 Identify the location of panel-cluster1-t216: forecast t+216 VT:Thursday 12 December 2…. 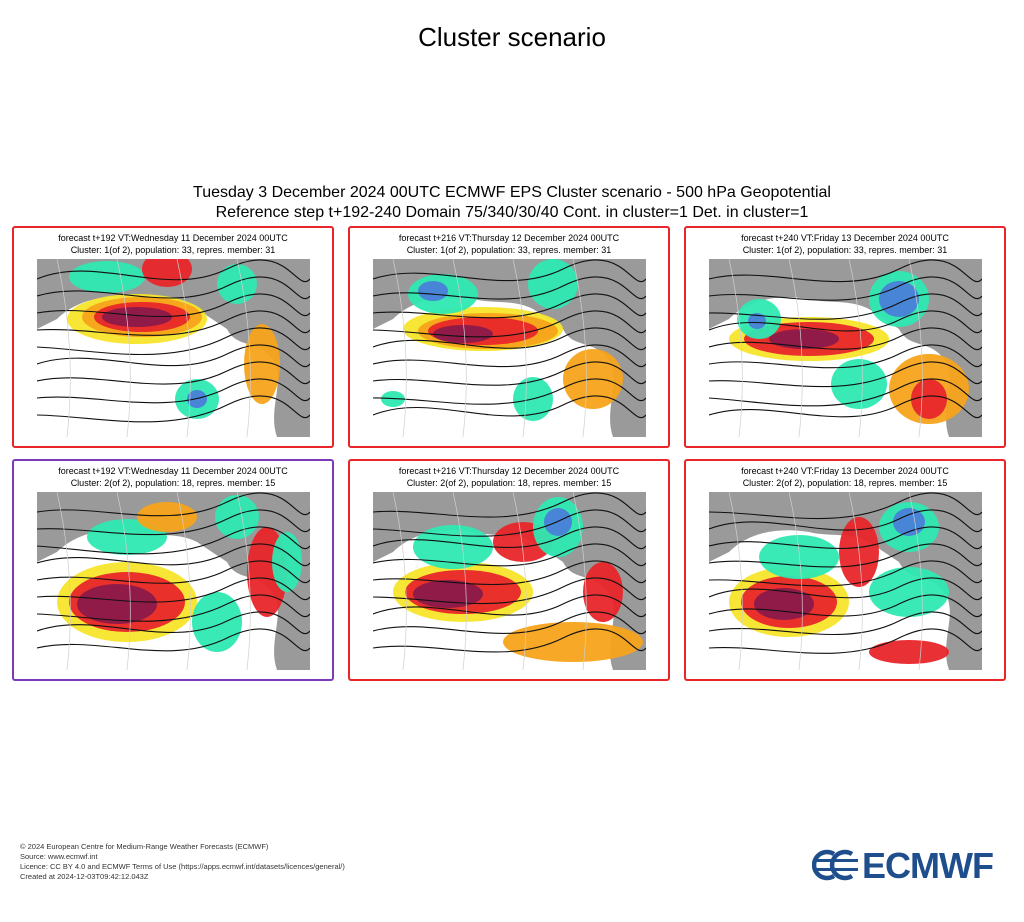
(509, 337).